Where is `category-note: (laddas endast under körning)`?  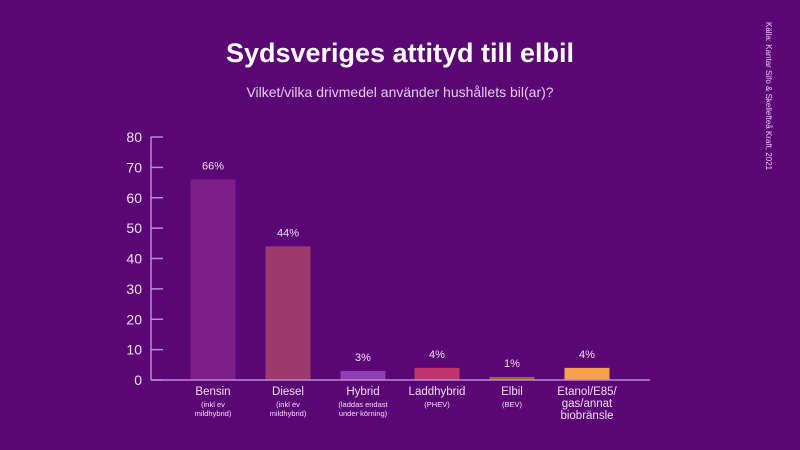
category-note: (laddas endast under körning) is located at coordinates (363, 409).